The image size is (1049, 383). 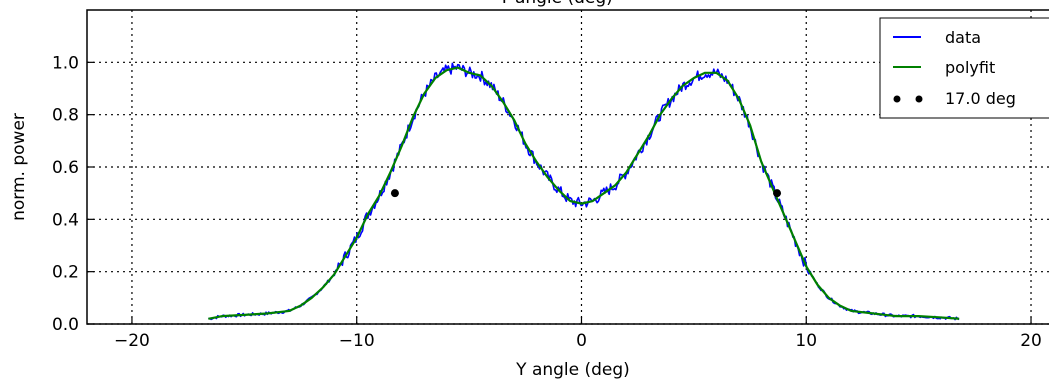 What do you see at coordinates (1031, 341) in the screenshot?
I see `x-tick-label: 20` at bounding box center [1031, 341].